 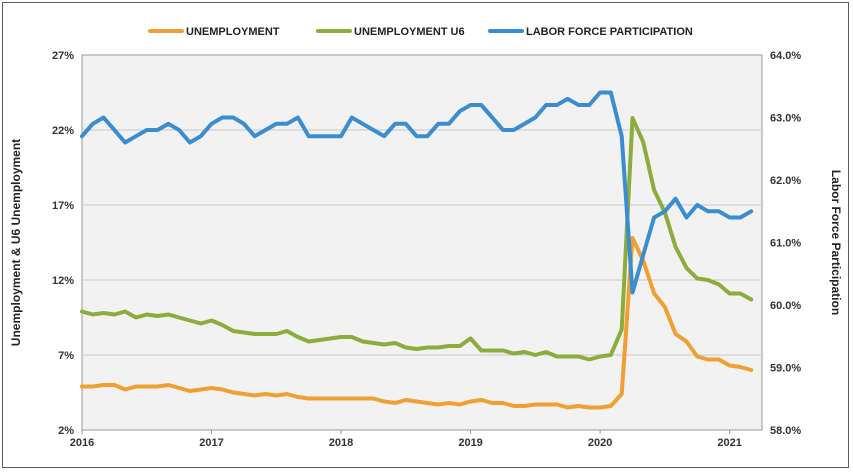 I want to click on right-axis-title: Labor Force Participation, so click(x=836, y=242).